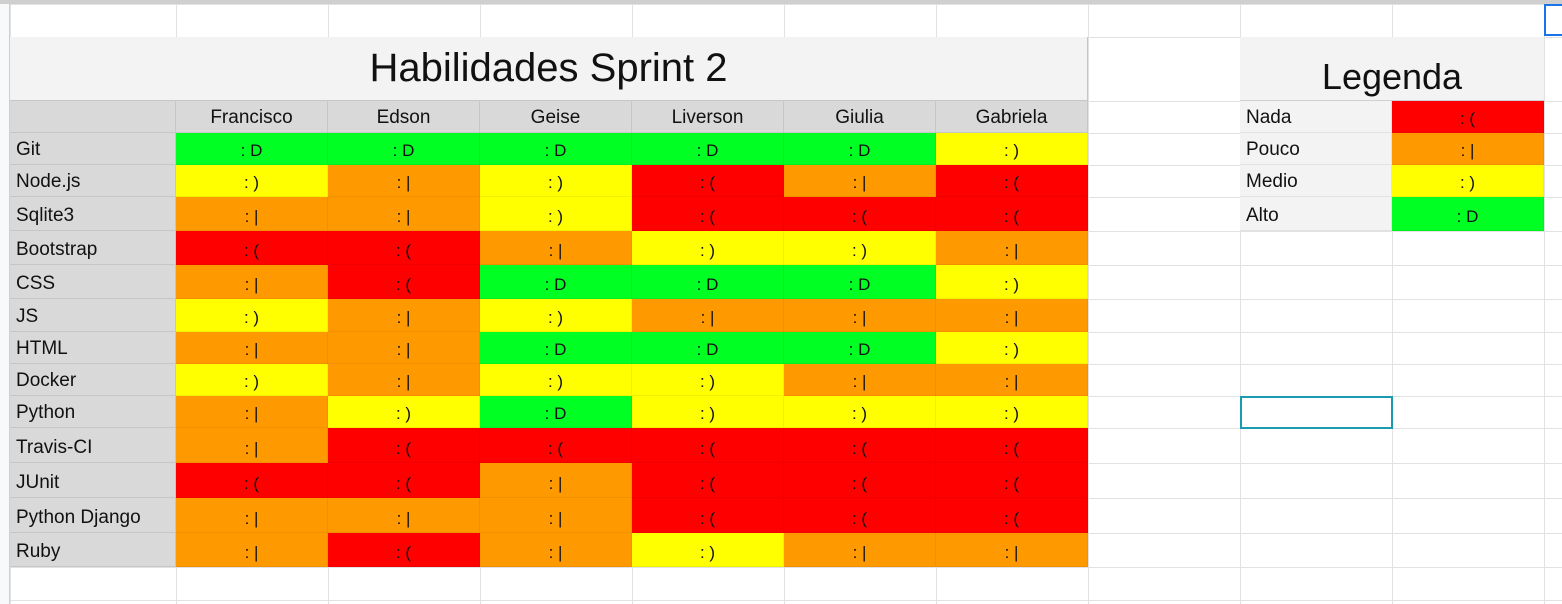 The height and width of the screenshot is (604, 1562). Describe the element at coordinates (93, 515) in the screenshot. I see `skill-label: Python Django` at that location.